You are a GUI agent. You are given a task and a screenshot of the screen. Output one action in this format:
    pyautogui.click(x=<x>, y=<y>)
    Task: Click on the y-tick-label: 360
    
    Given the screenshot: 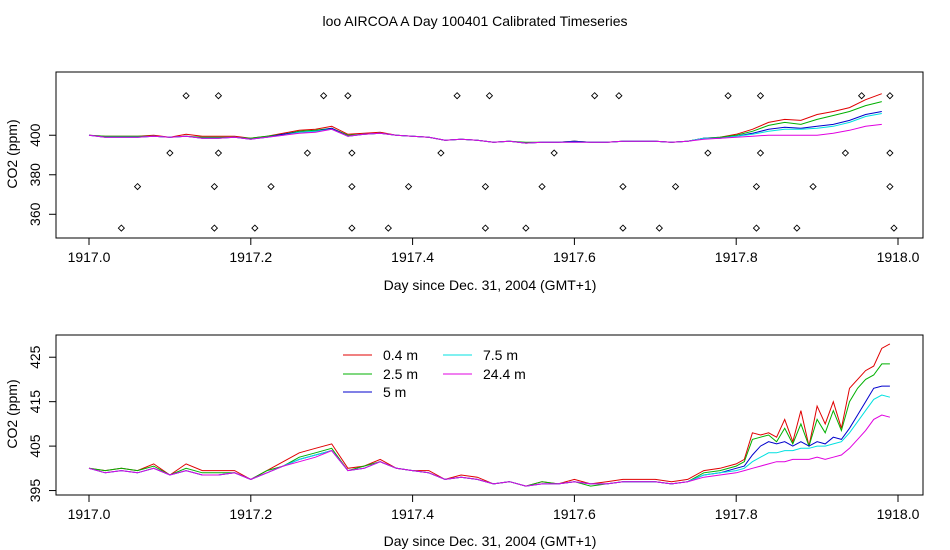 What is the action you would take?
    pyautogui.click(x=35, y=214)
    